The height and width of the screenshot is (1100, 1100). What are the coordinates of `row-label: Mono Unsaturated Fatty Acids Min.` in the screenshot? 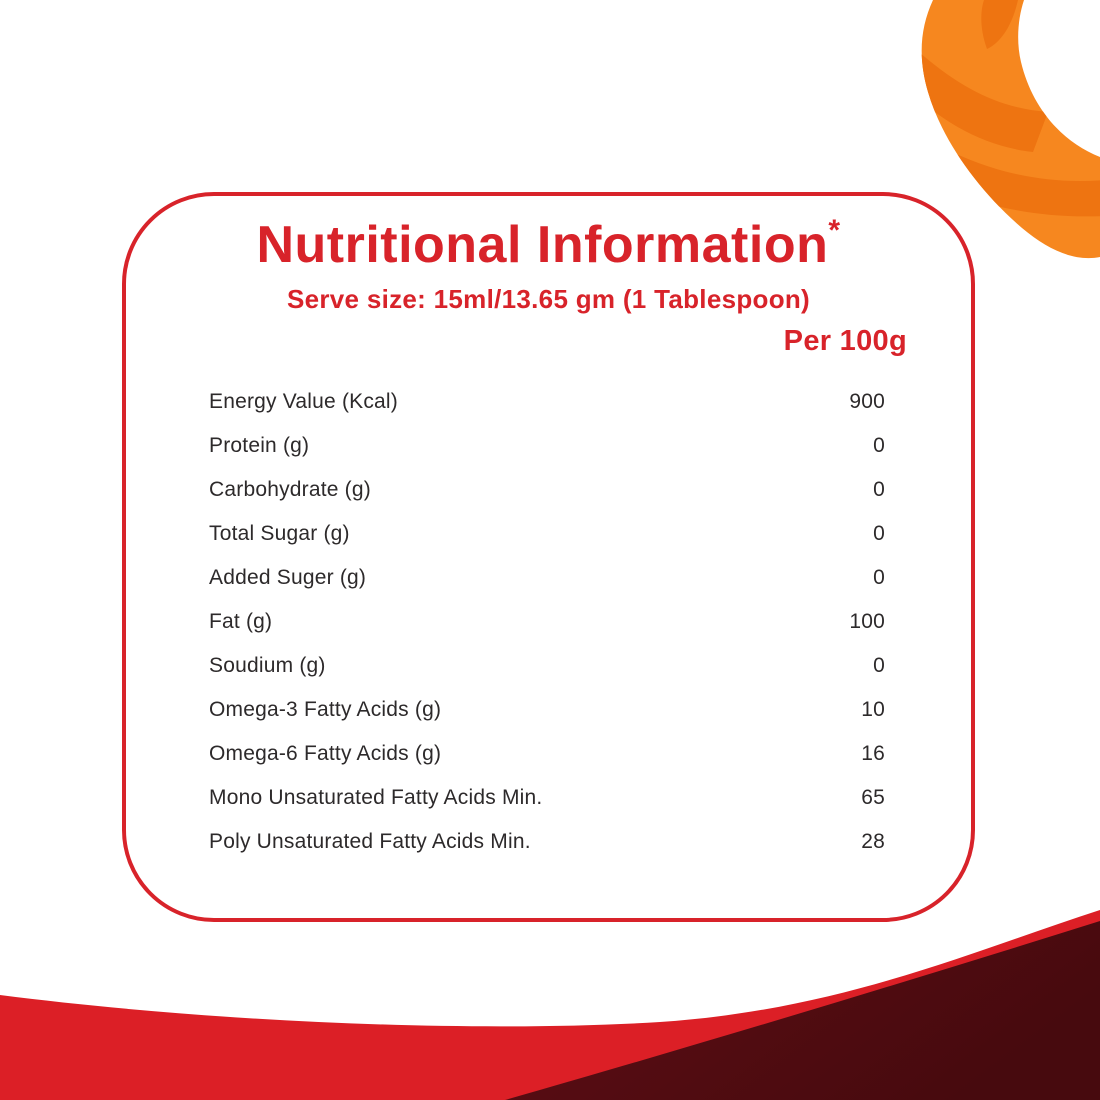 It's located at (376, 797).